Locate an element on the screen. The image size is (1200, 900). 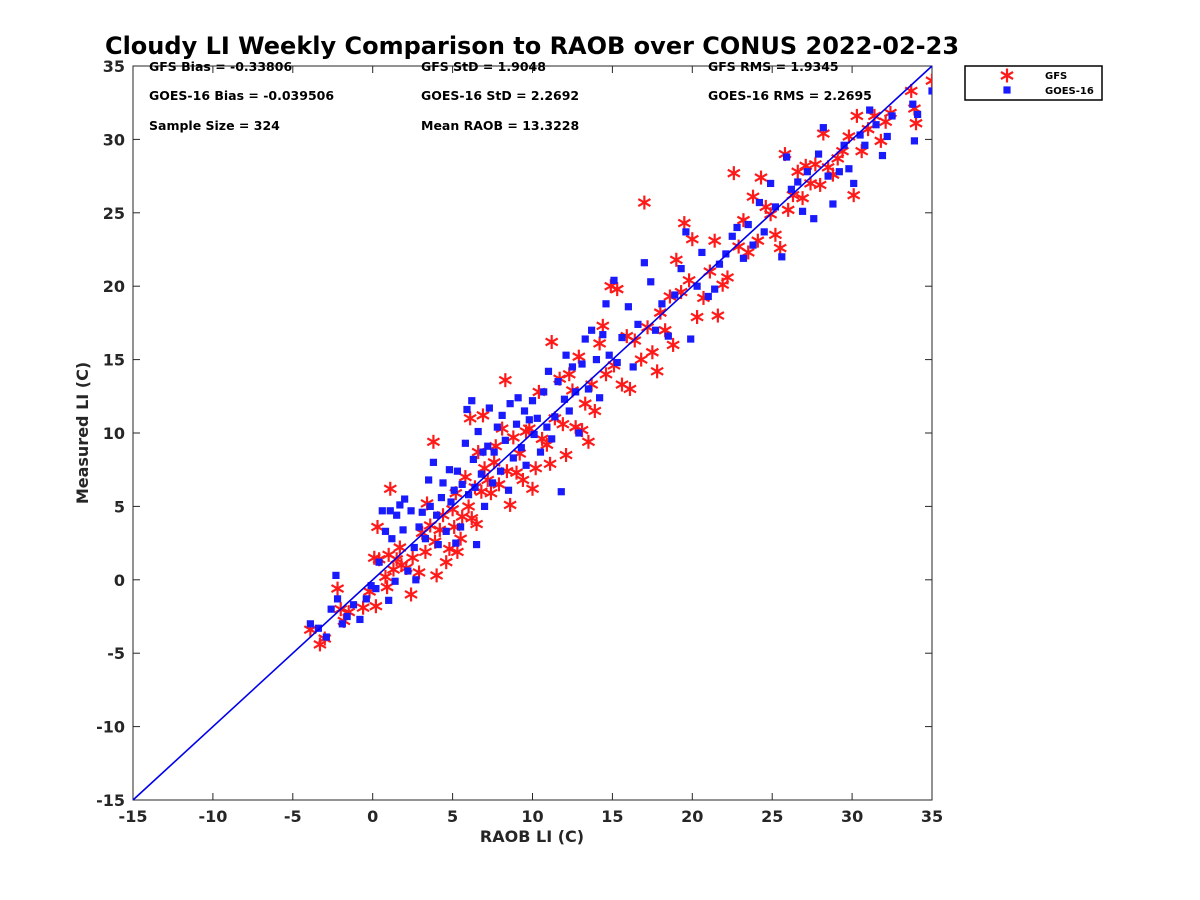
legend-gfs-marker is located at coordinates (1007, 75).